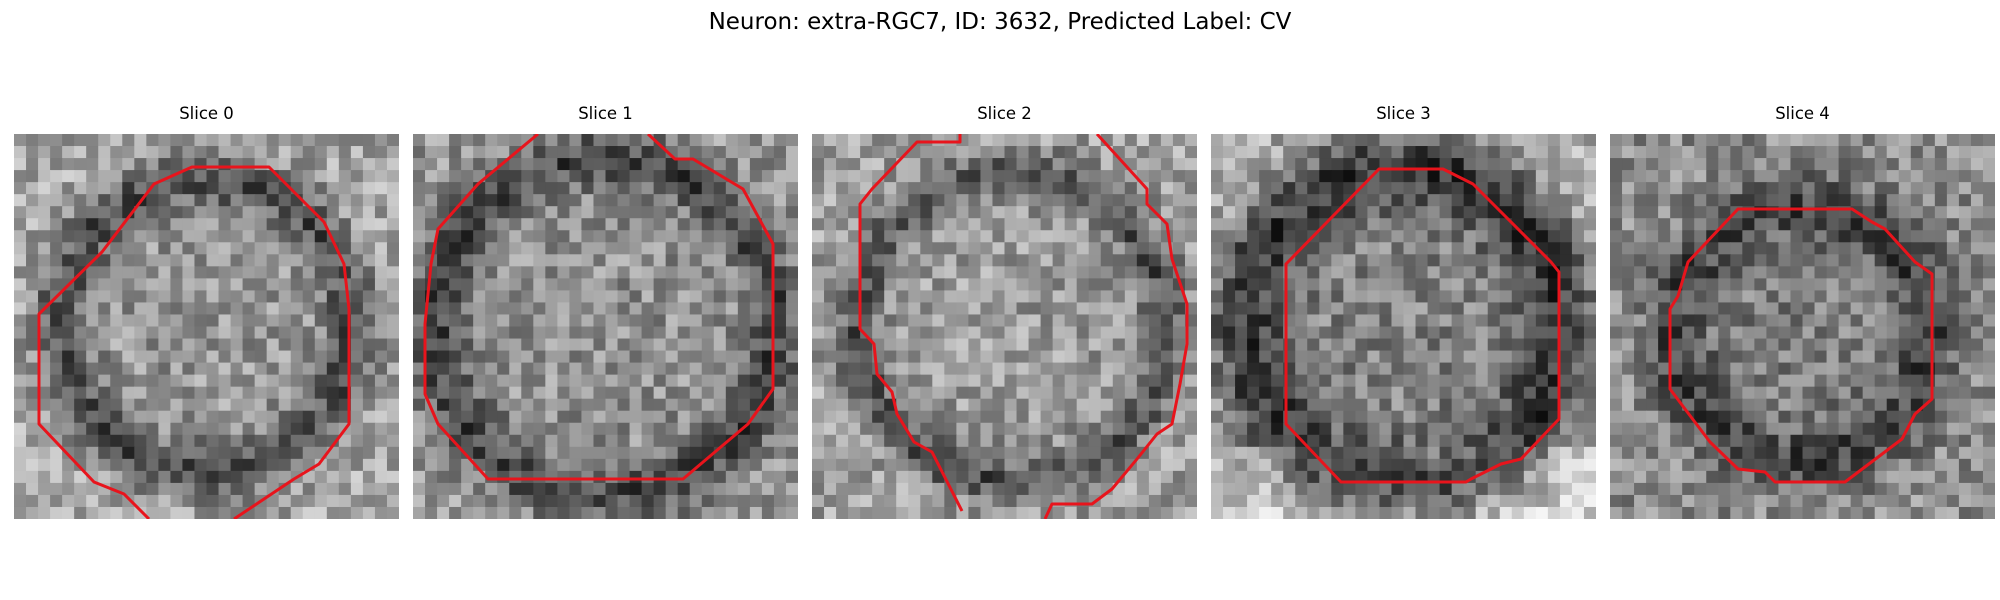 The image size is (2000, 600). I want to click on slice-title: Slice 1, so click(605, 113).